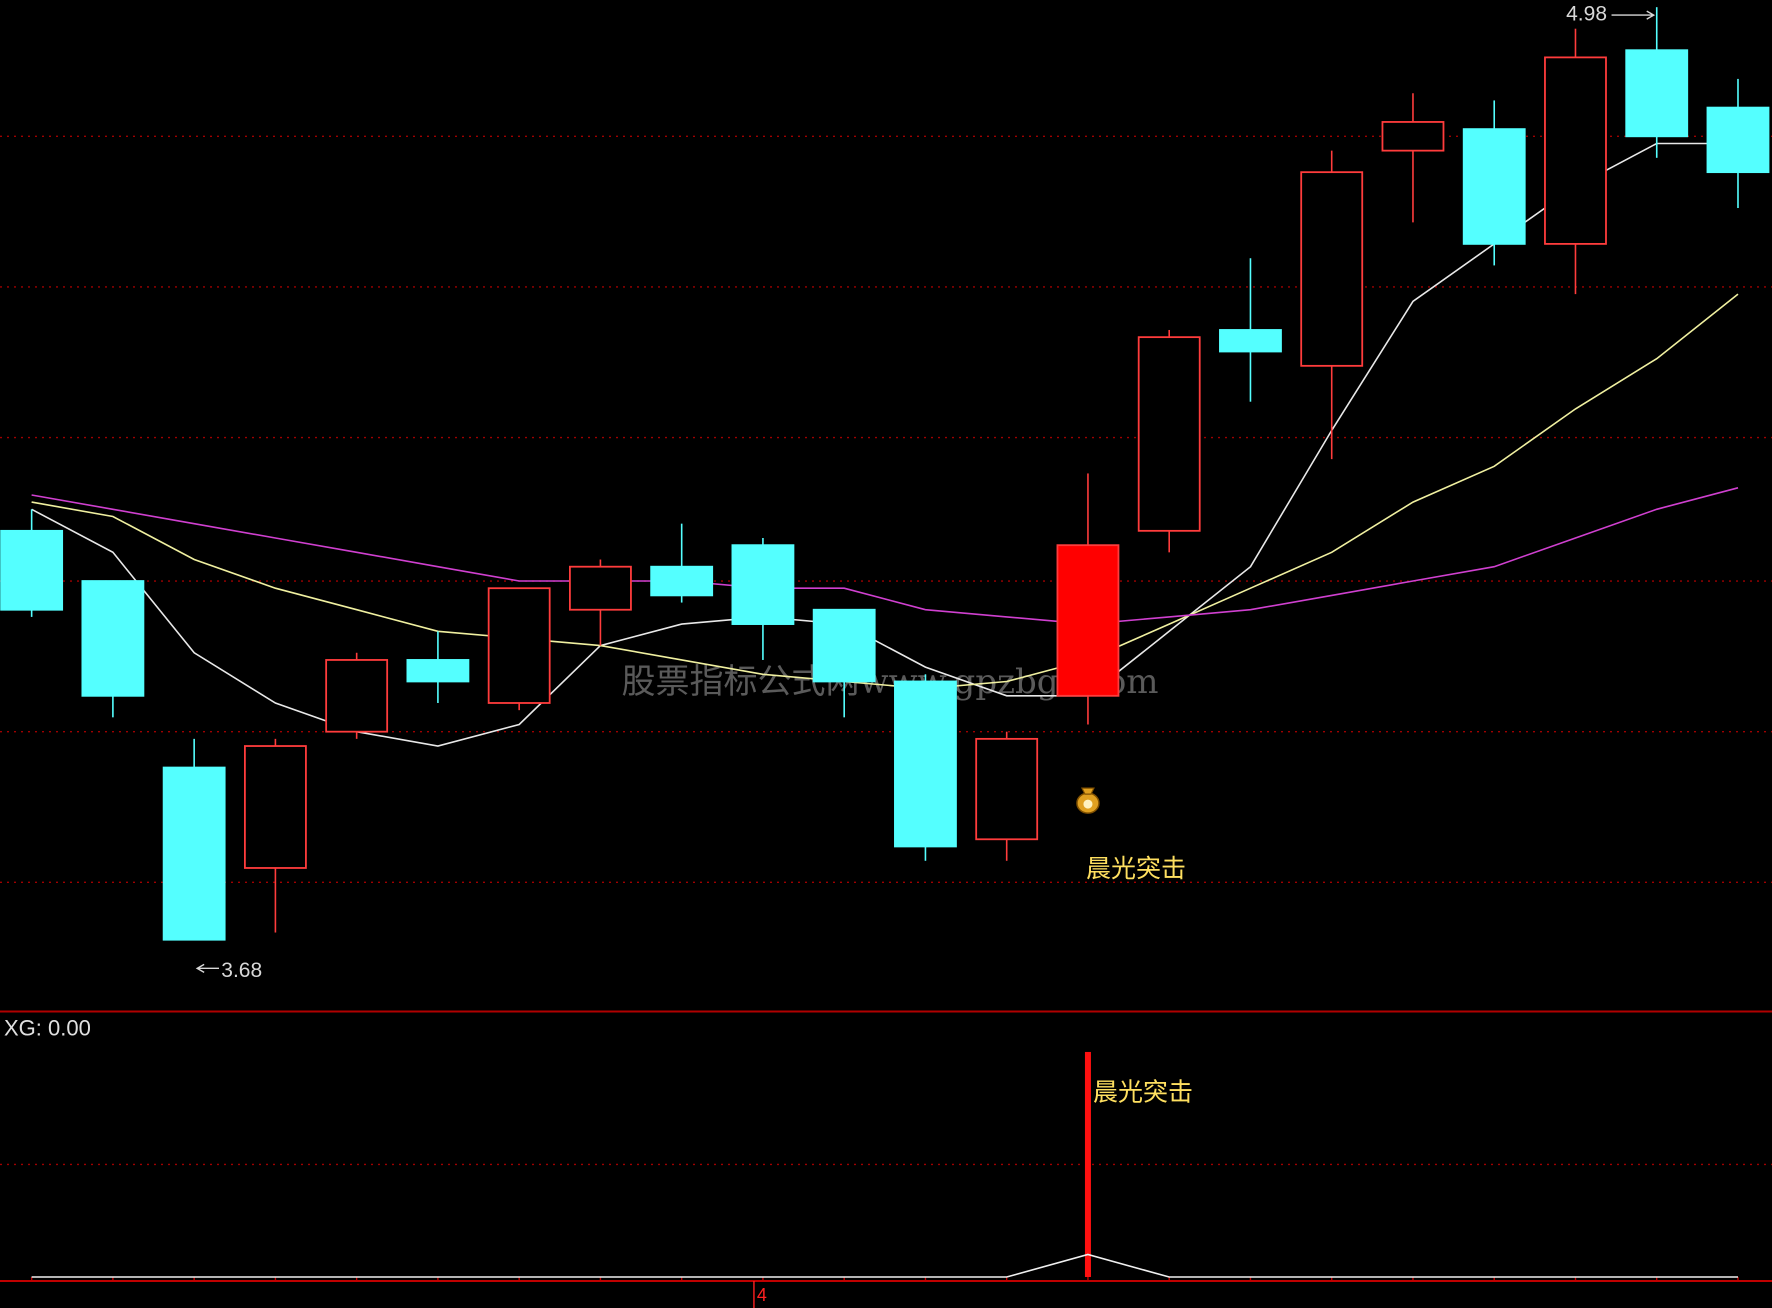 The width and height of the screenshot is (1772, 1308). Describe the element at coordinates (762, 1295) in the screenshot. I see `x-tick-label: 4` at that location.